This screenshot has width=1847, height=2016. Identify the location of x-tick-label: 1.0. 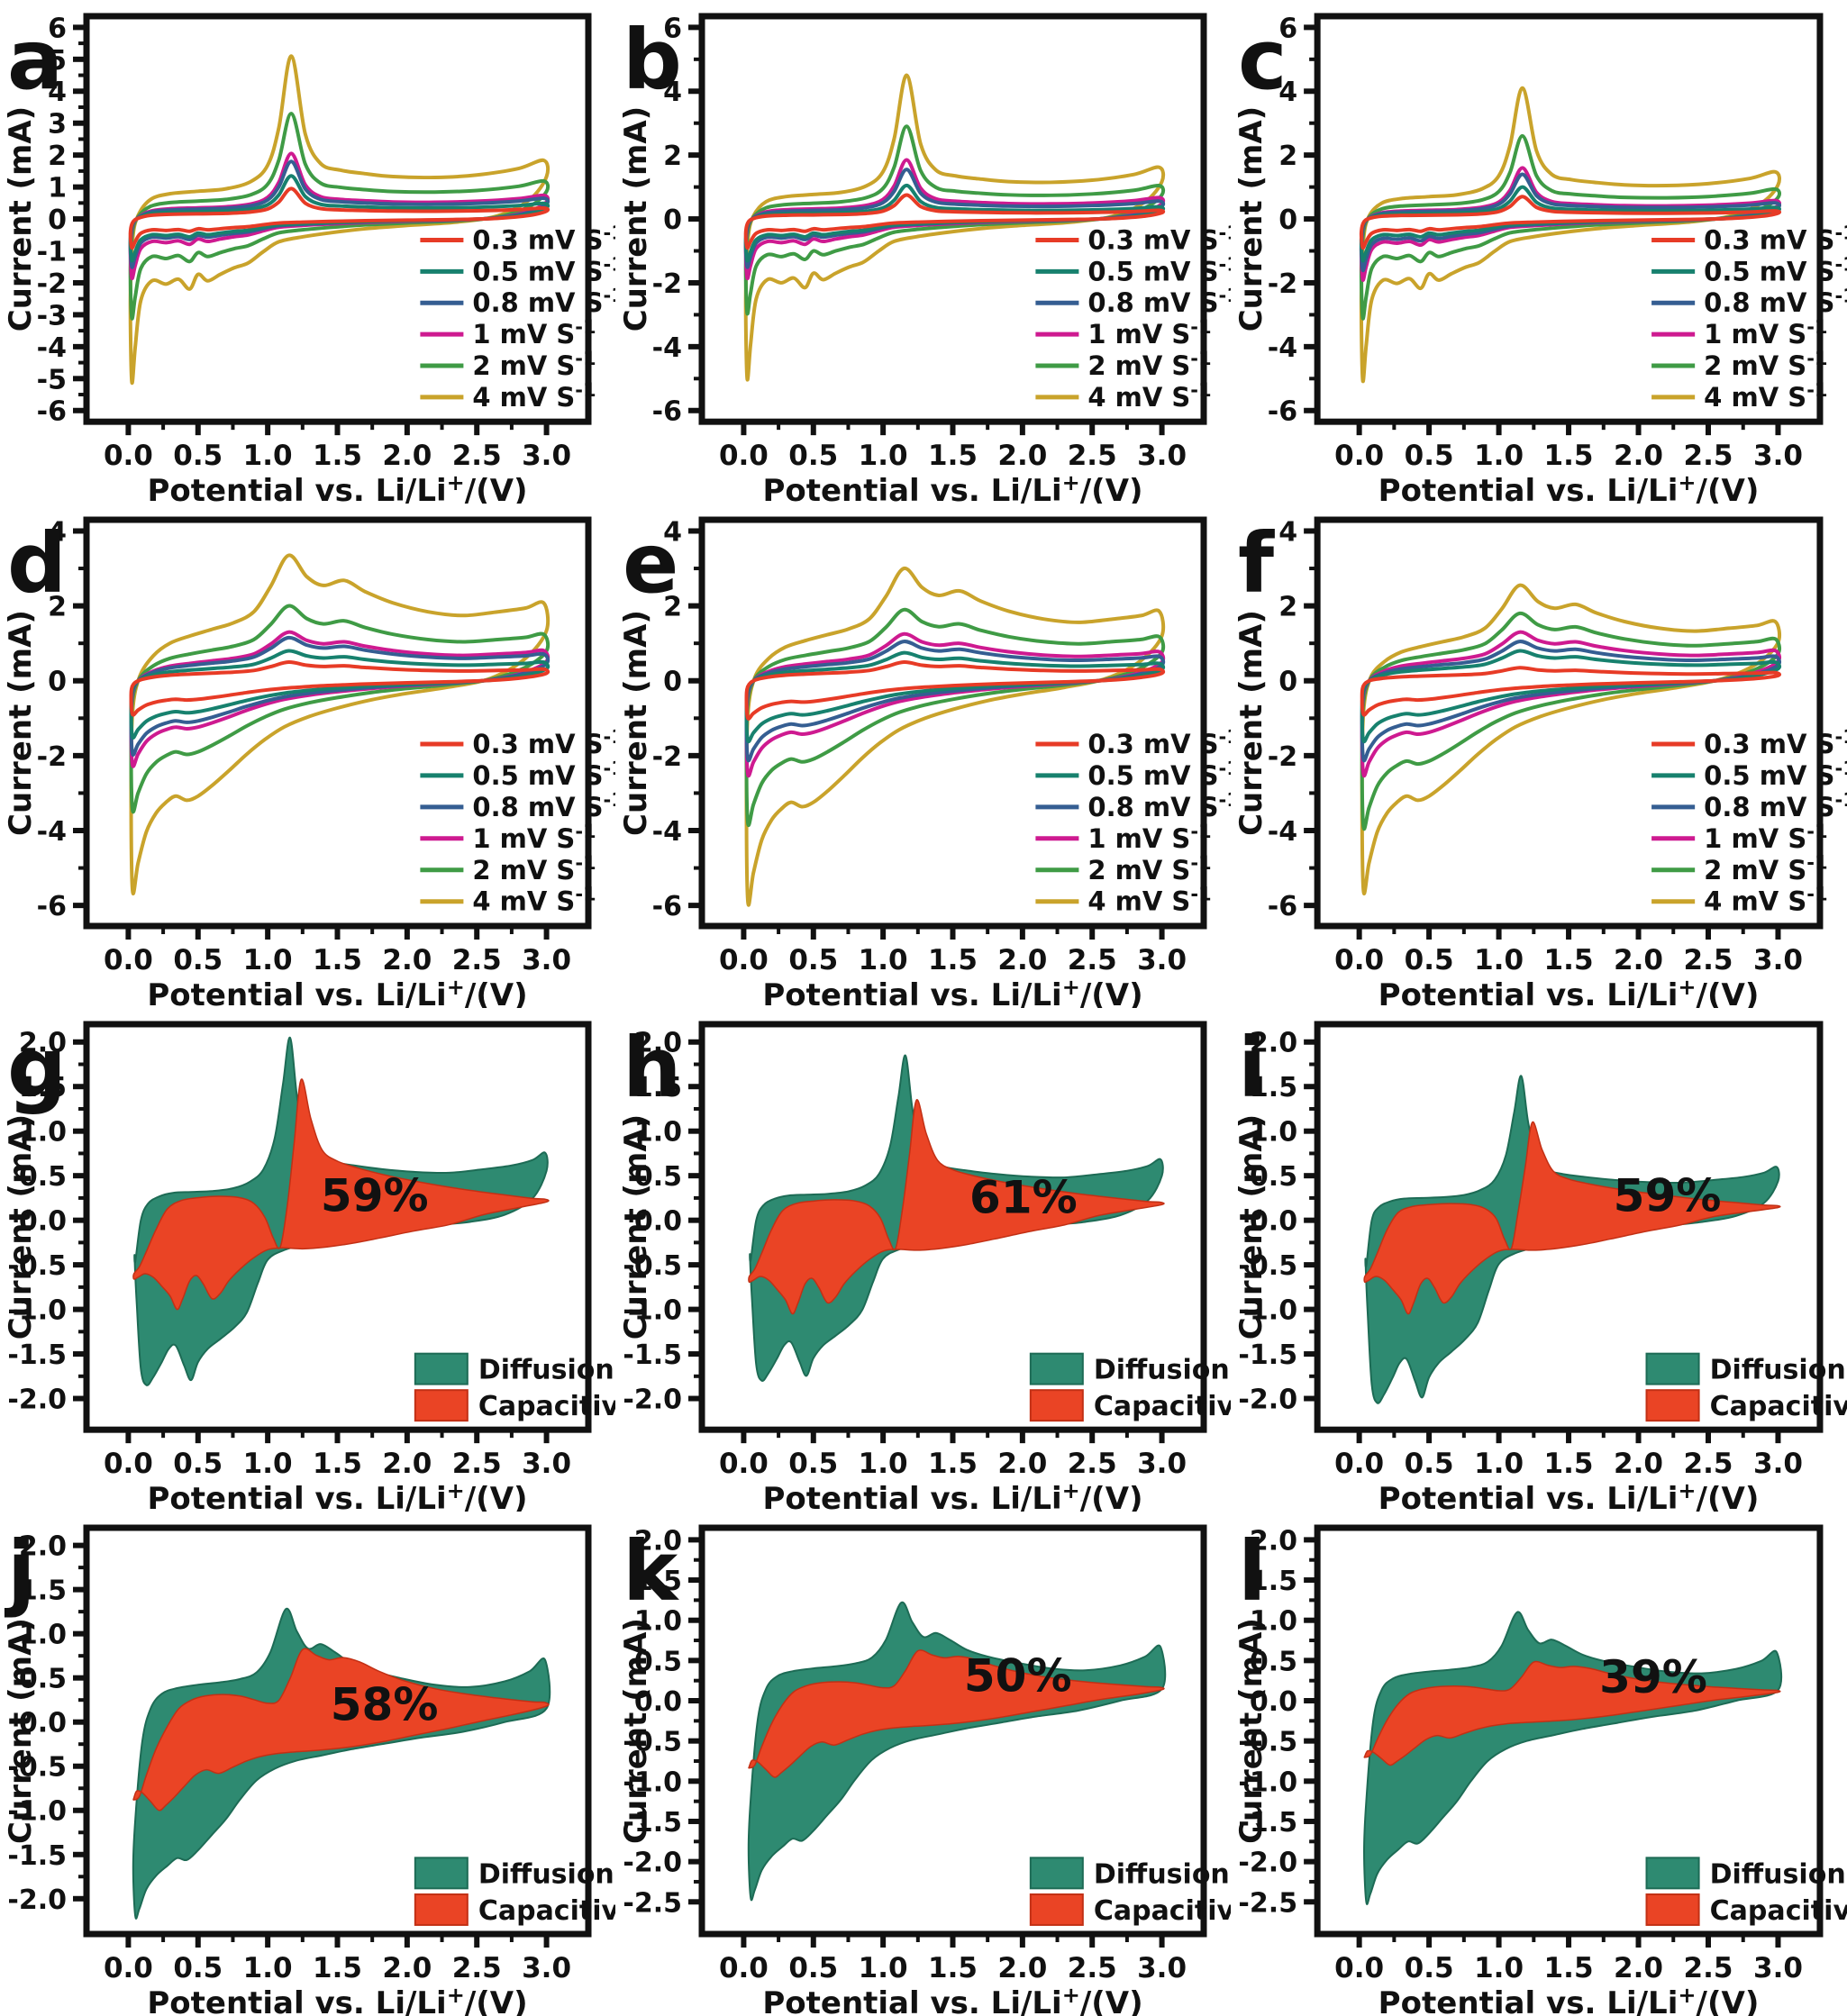
(268, 1464).